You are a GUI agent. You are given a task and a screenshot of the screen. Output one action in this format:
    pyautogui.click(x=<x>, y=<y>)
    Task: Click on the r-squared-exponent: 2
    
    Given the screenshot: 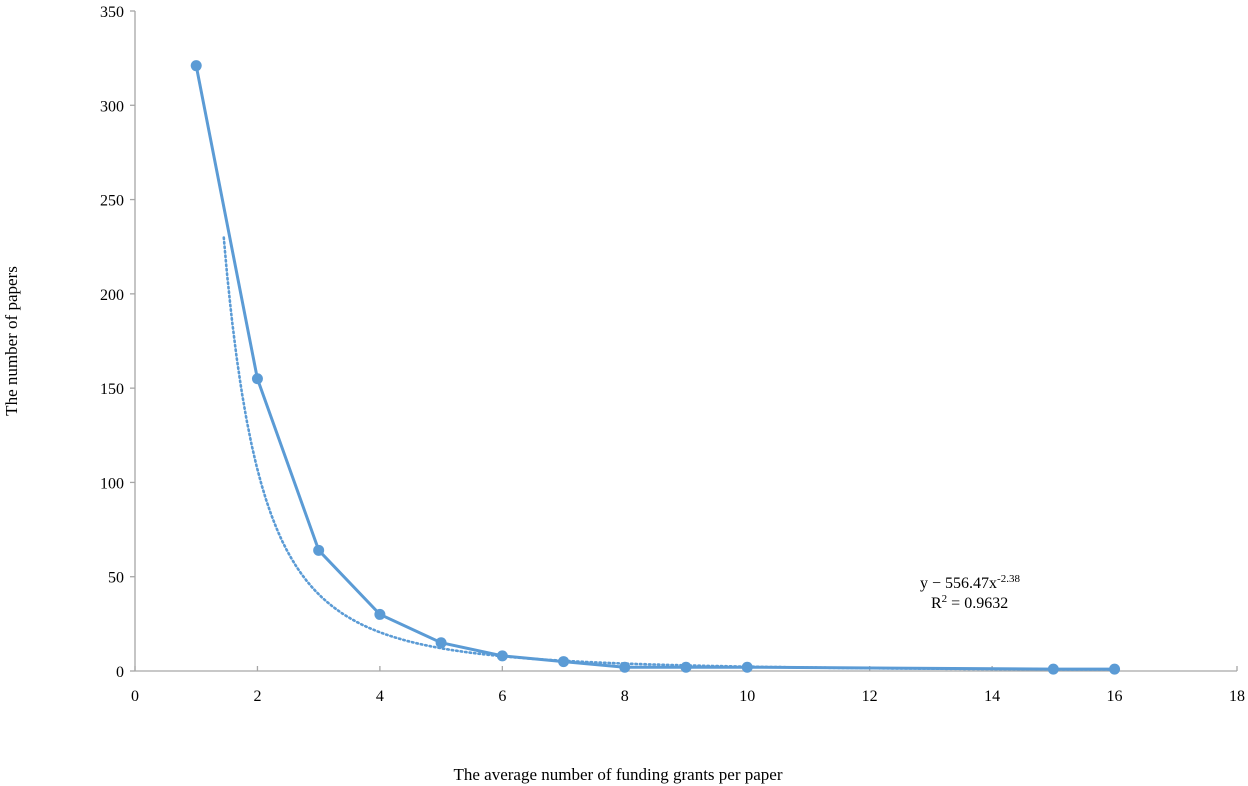 What is the action you would take?
    pyautogui.click(x=945, y=599)
    